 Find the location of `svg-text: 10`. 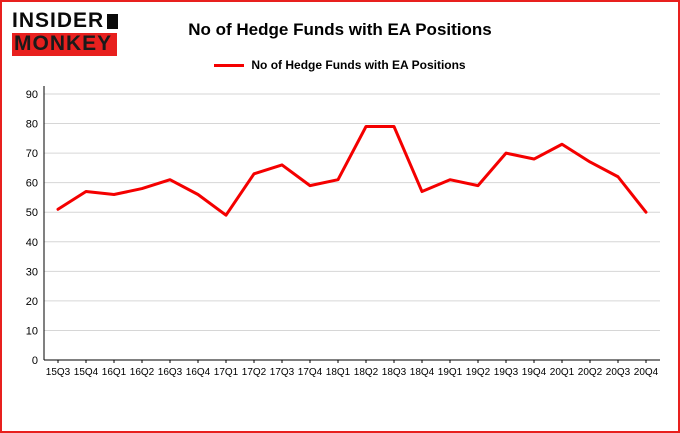

svg-text: 10 is located at coordinates (32, 331).